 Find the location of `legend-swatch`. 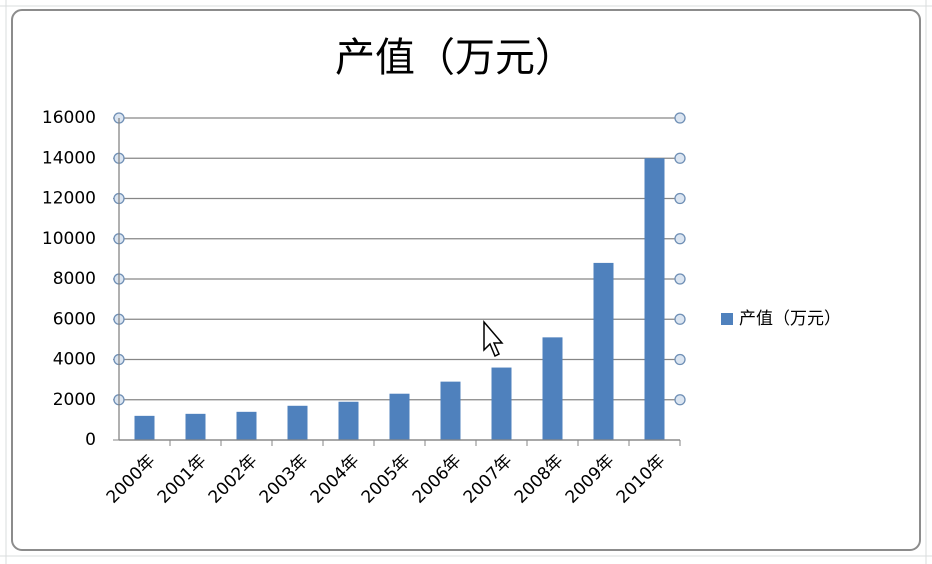

legend-swatch is located at coordinates (727, 319).